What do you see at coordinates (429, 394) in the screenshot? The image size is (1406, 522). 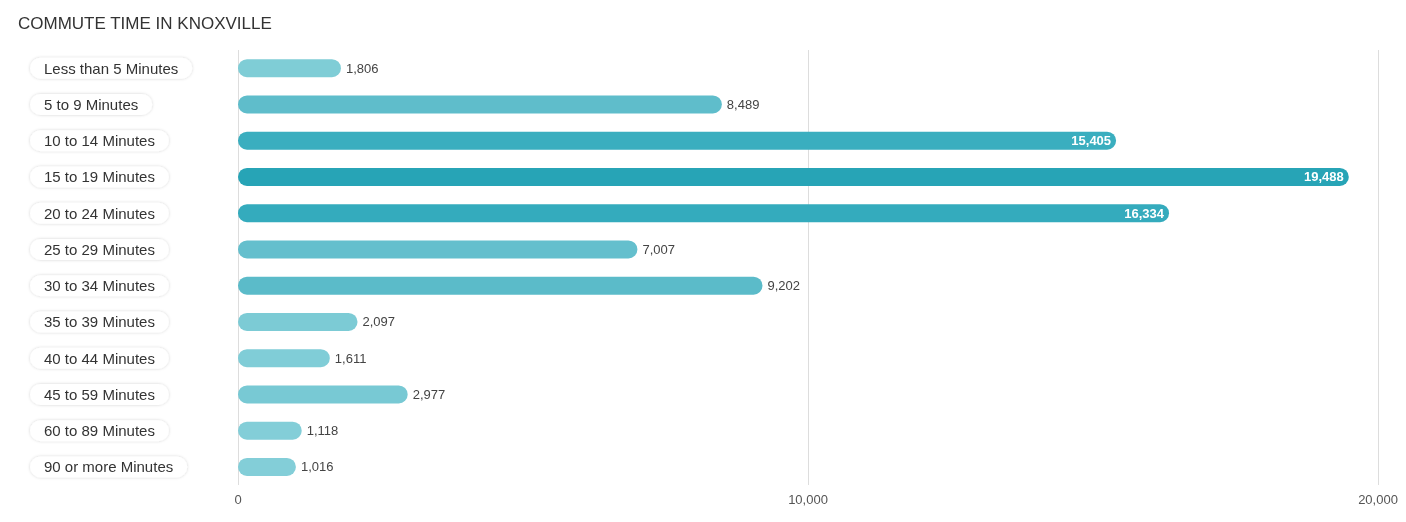 I see `data-label: 2,977` at bounding box center [429, 394].